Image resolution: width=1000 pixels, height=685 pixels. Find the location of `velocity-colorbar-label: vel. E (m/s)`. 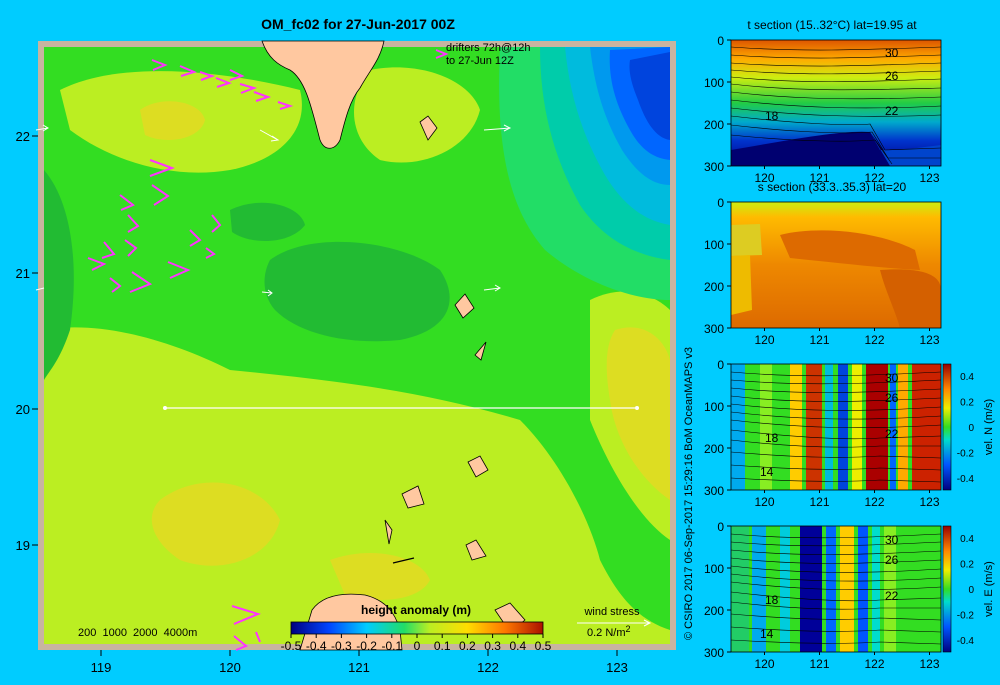

velocity-colorbar-label: vel. E (m/s) is located at coordinates (989, 589).